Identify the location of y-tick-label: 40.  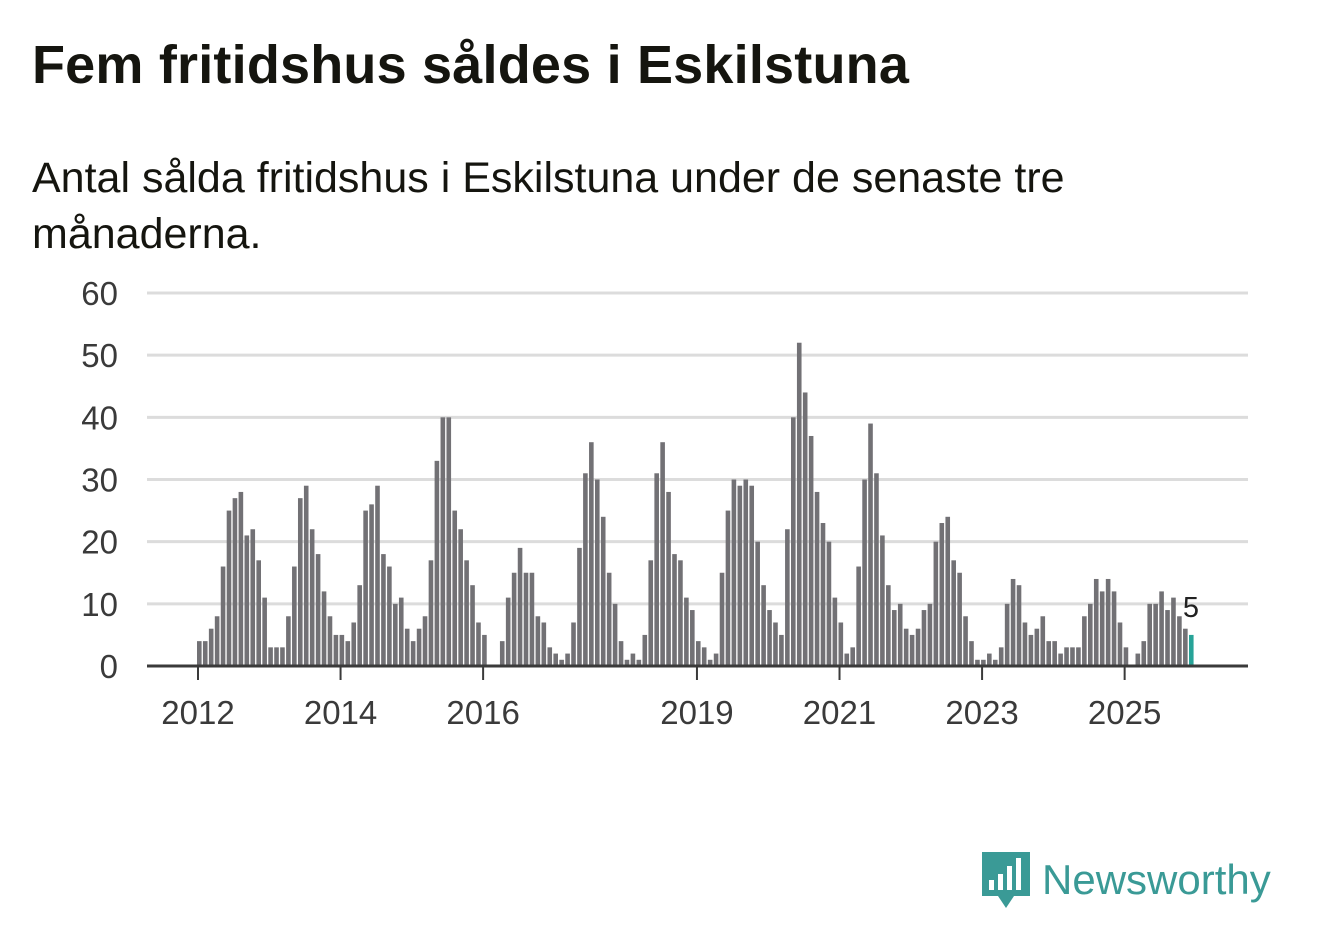
(99, 417).